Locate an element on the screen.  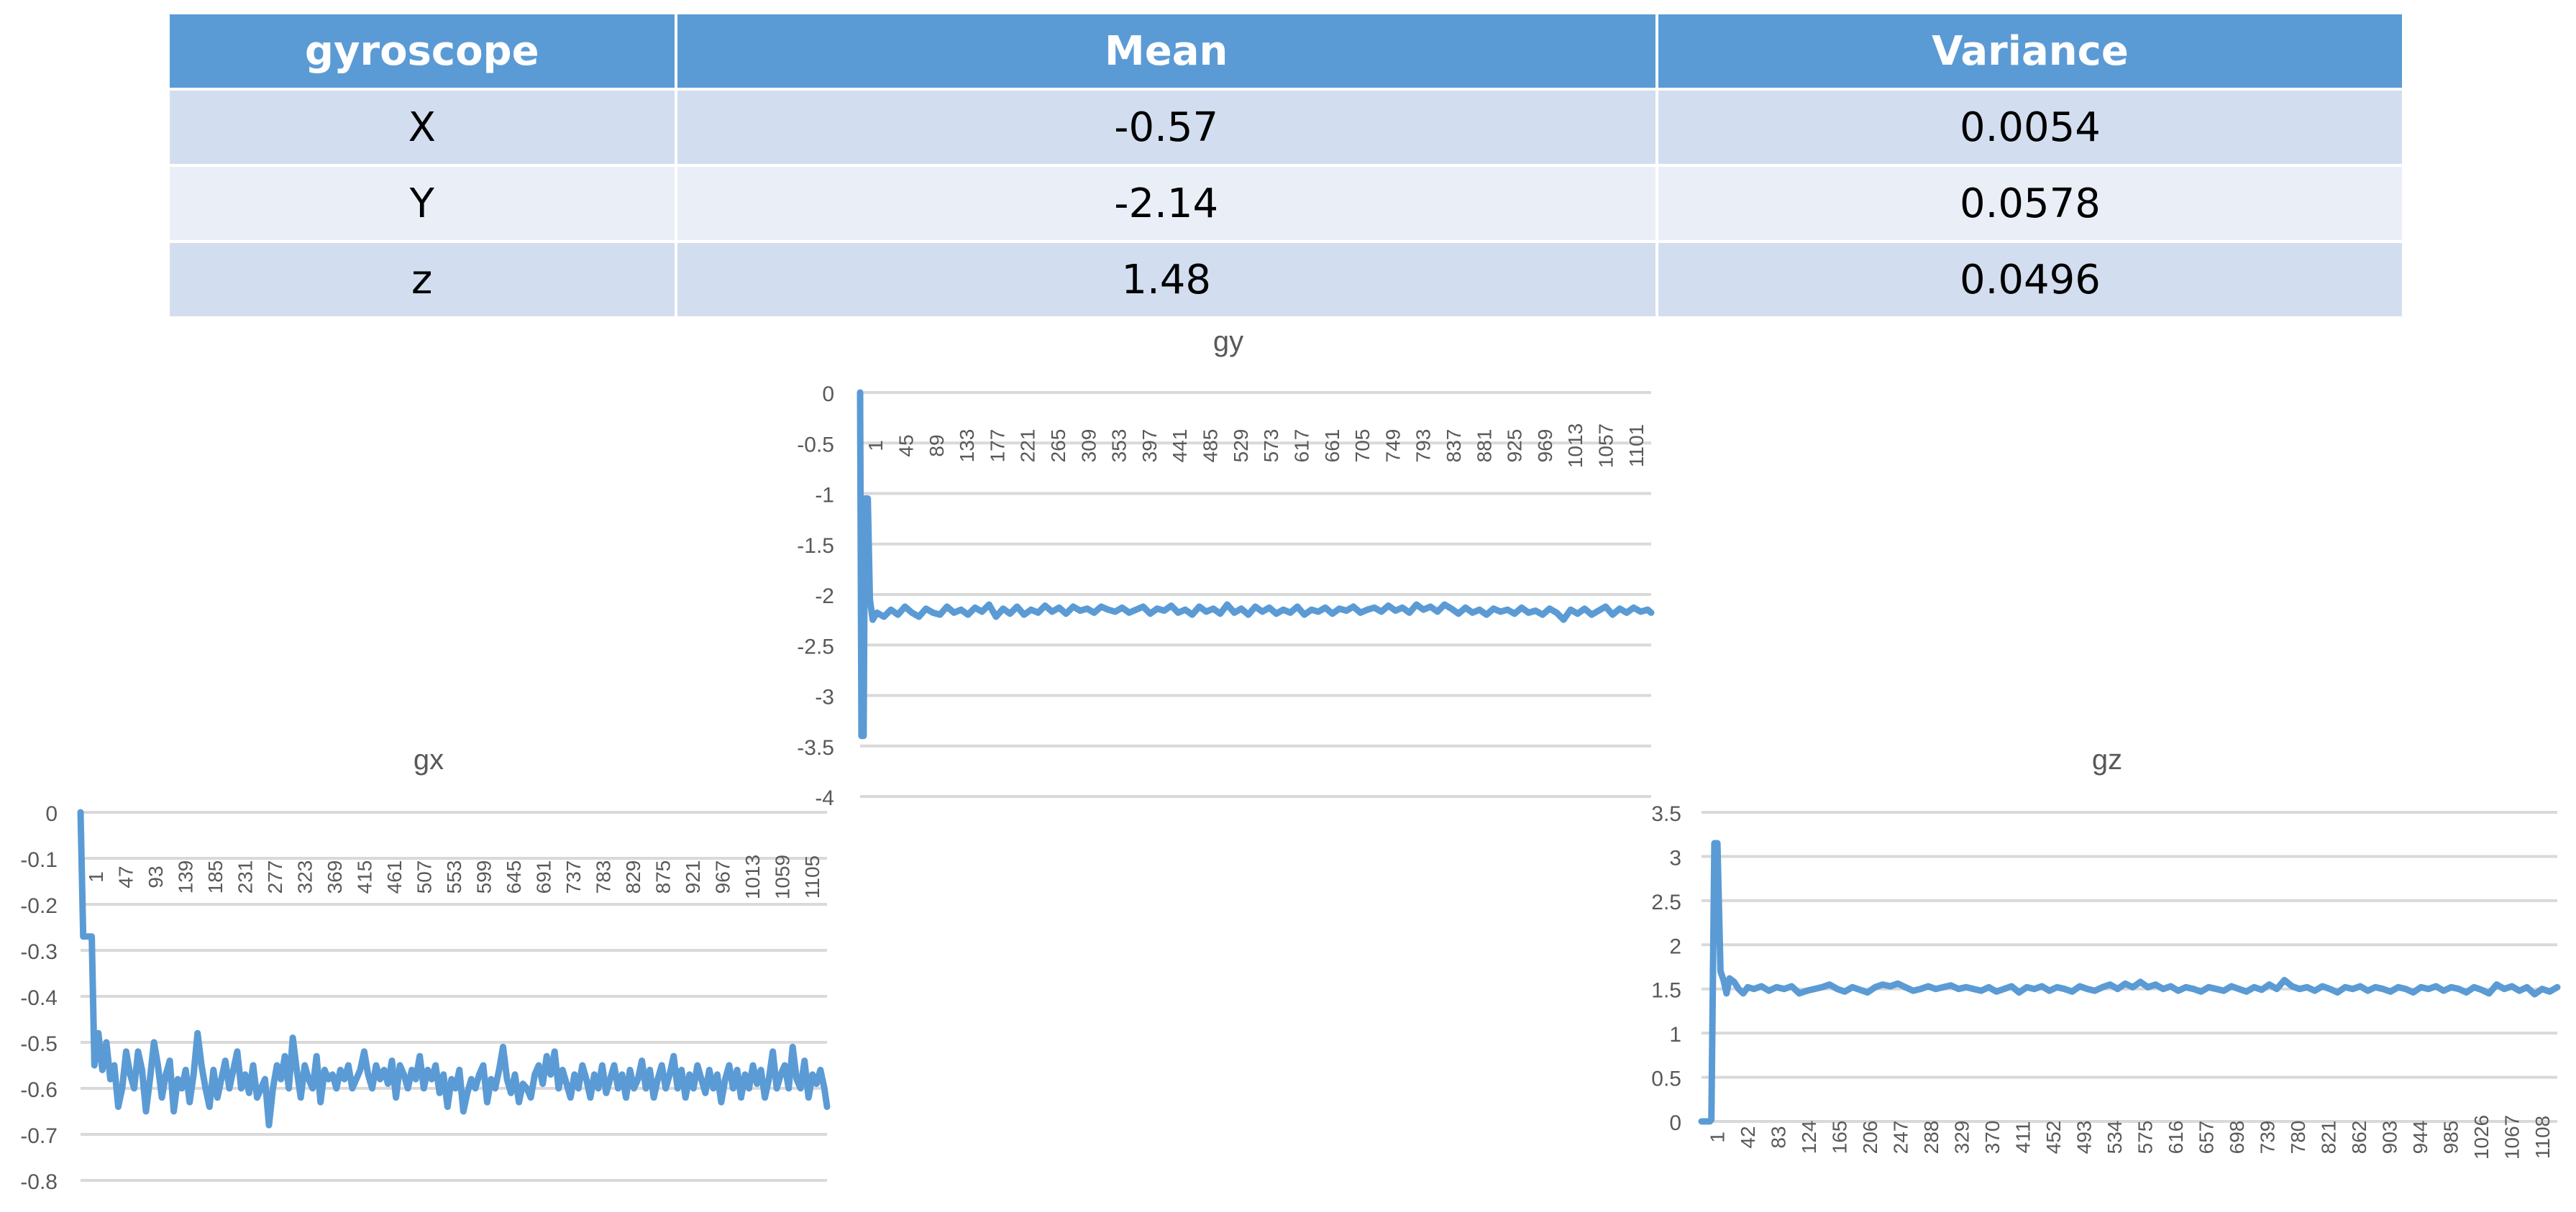
x-tick-label: 89 is located at coordinates (937, 445).